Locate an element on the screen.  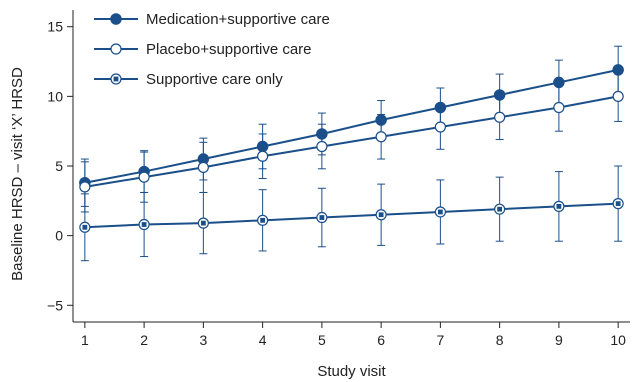
x-tick-label: 9 is located at coordinates (559, 340).